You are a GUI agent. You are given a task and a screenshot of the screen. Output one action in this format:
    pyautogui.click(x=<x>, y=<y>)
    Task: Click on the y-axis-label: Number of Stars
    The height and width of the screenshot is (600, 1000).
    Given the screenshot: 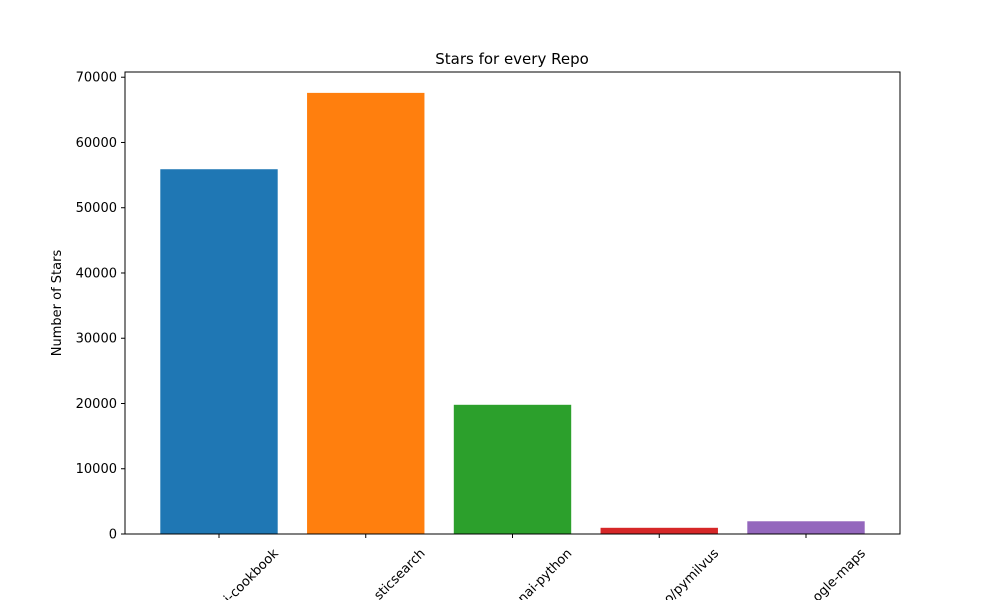 What is the action you would take?
    pyautogui.click(x=57, y=303)
    